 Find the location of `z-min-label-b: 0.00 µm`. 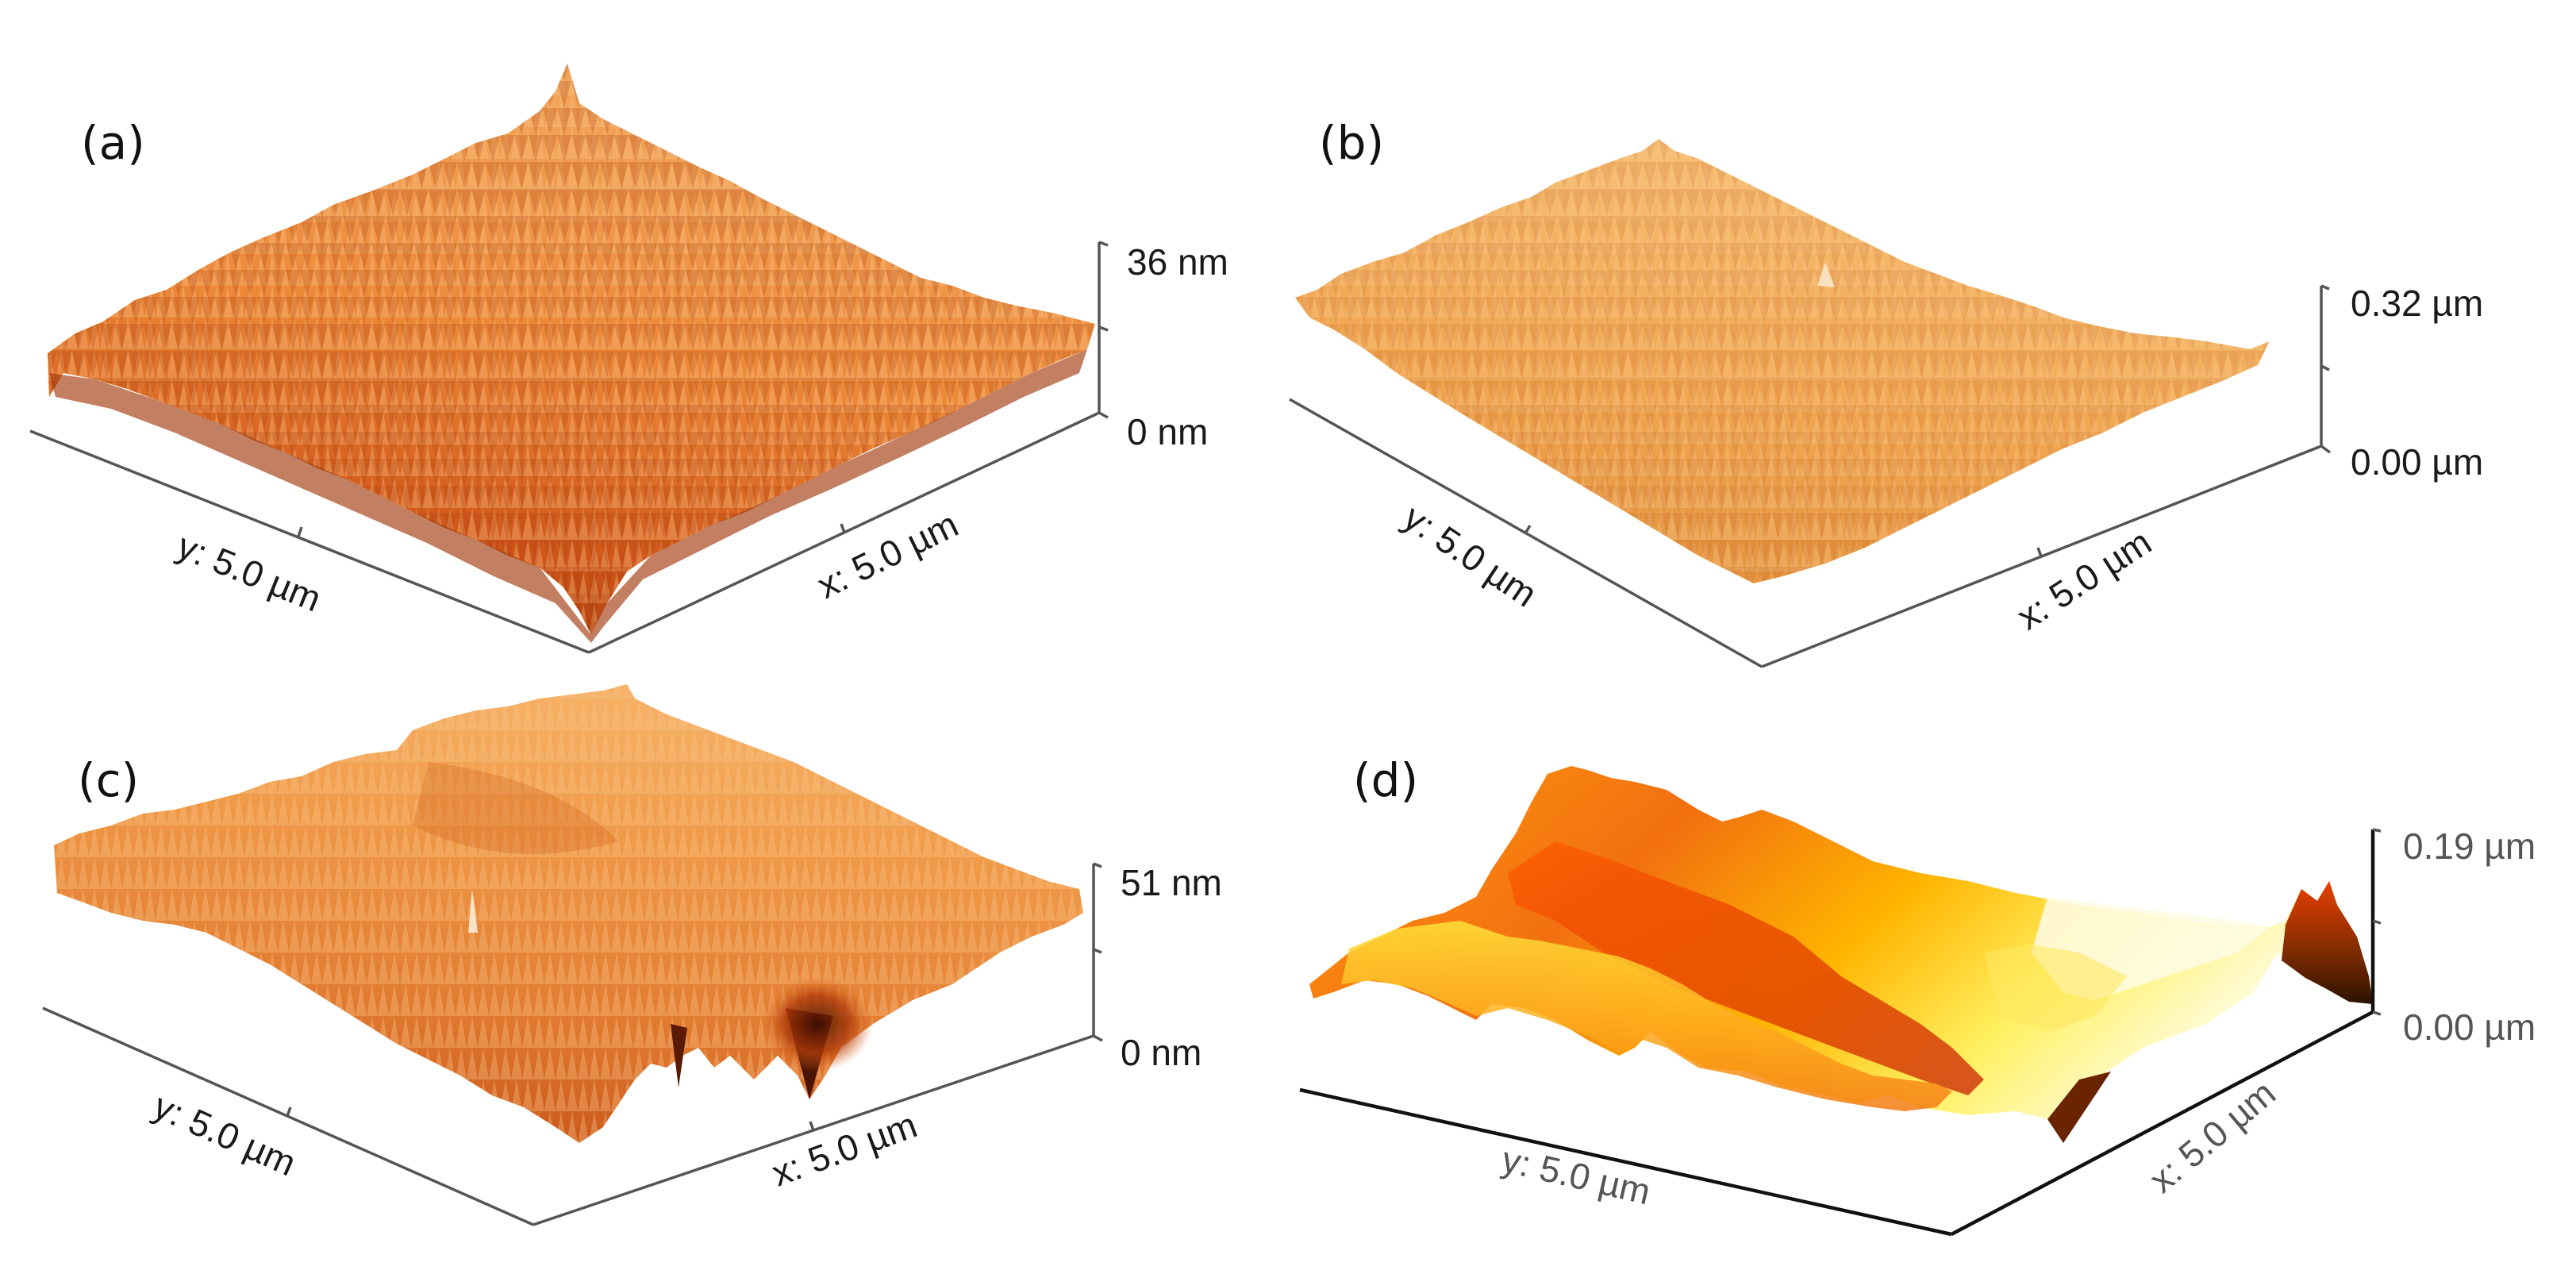

z-min-label-b: 0.00 µm is located at coordinates (2417, 462).